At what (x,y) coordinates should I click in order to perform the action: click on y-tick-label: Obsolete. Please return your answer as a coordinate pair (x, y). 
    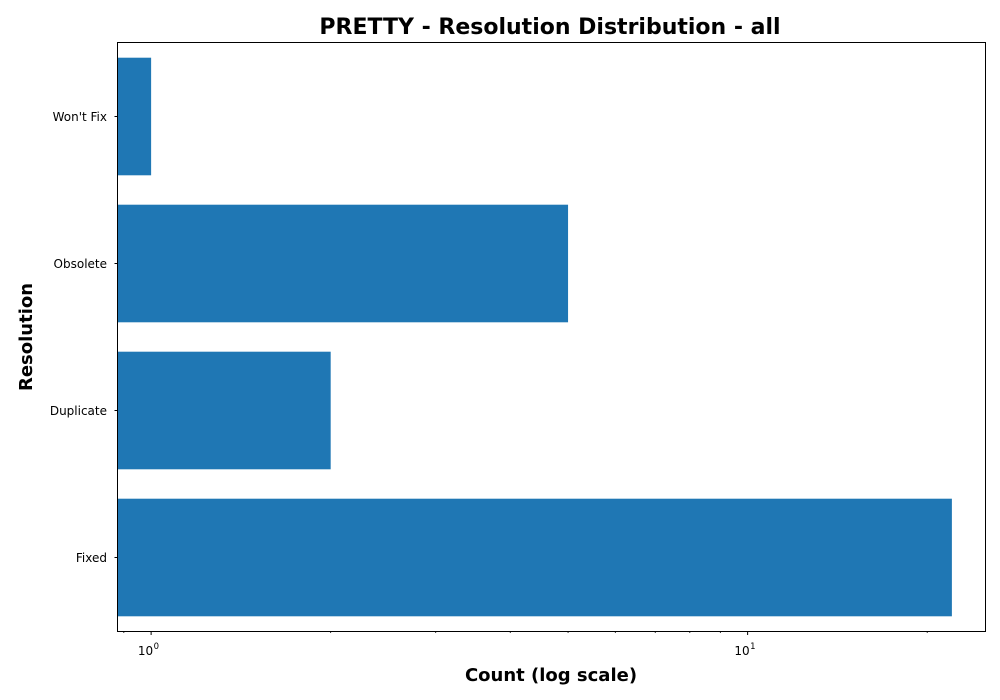
    Looking at the image, I should click on (80, 264).